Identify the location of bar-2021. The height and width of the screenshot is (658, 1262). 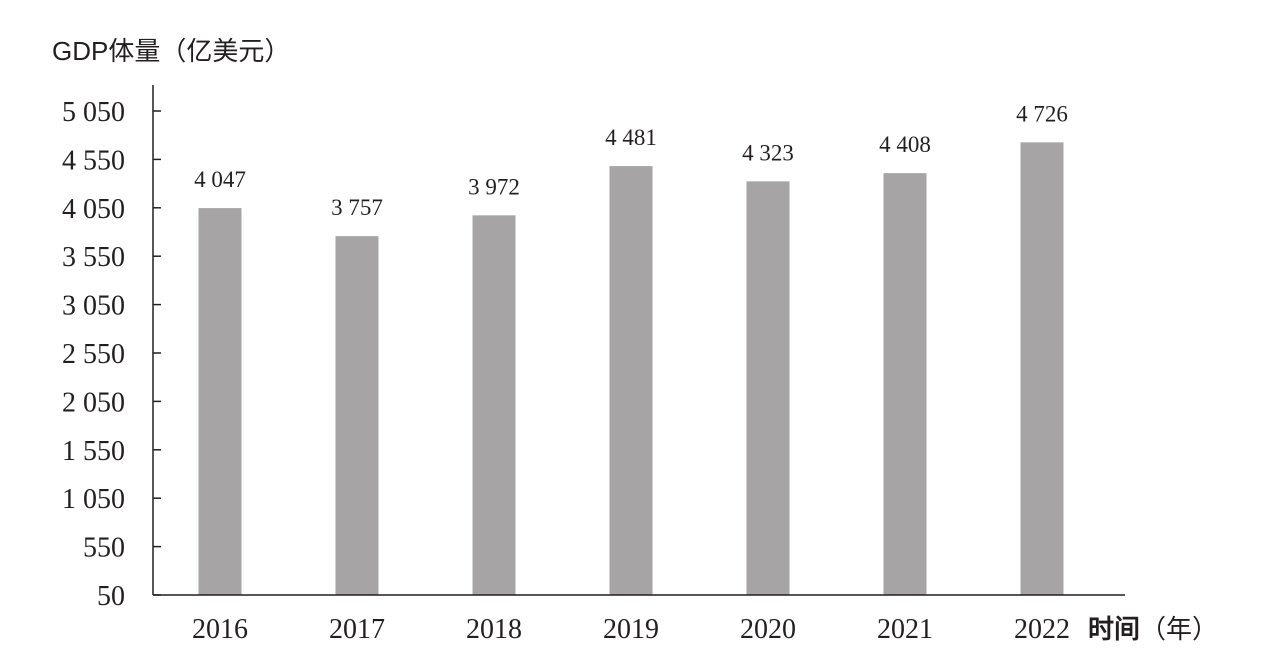
(905, 384).